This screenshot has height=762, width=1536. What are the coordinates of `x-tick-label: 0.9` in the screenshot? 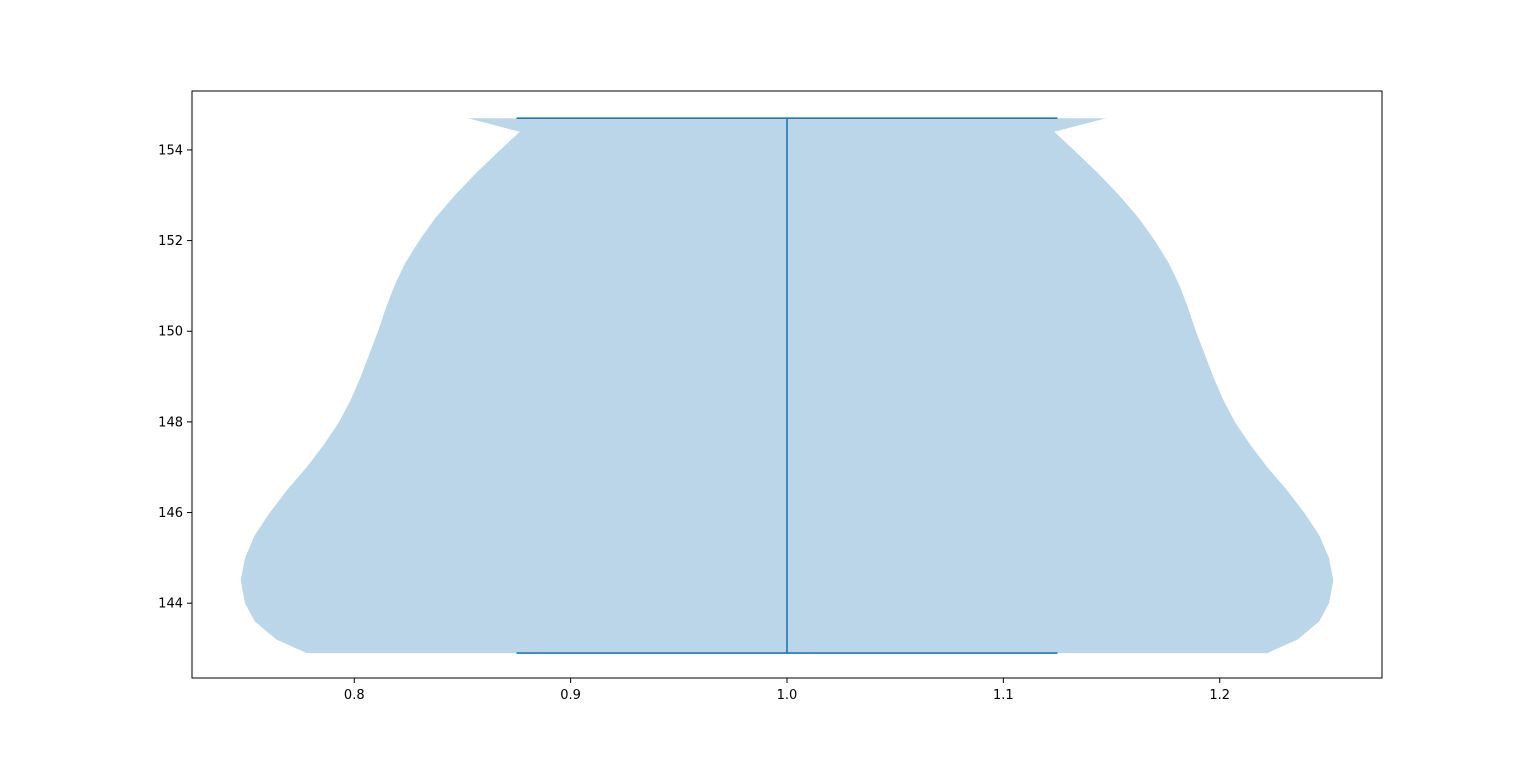 It's located at (570, 695).